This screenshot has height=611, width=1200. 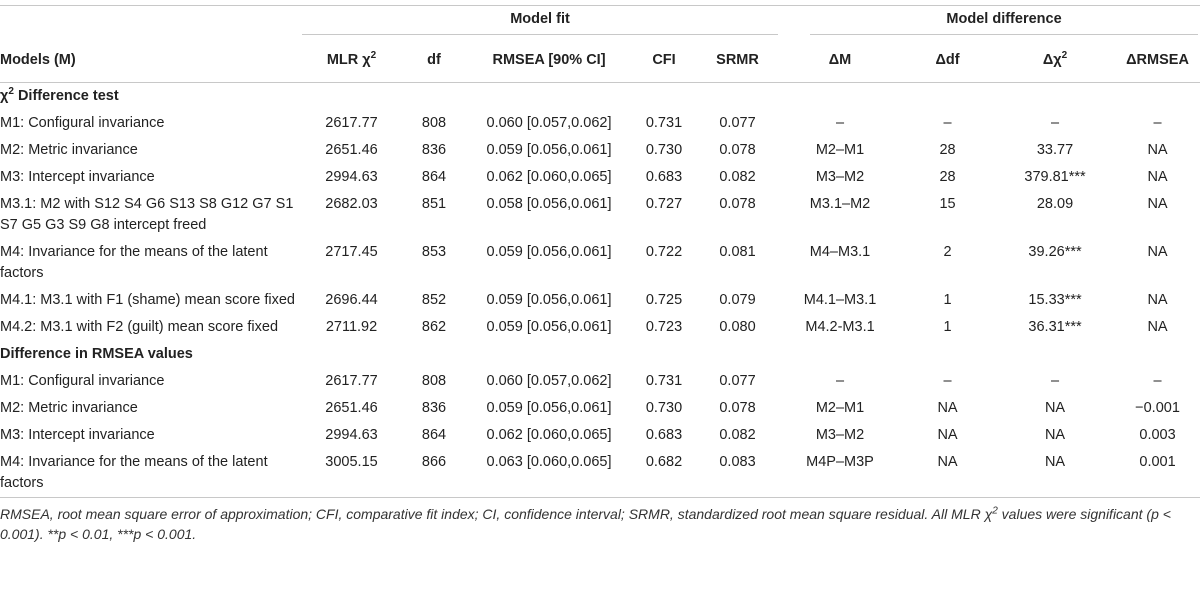 I want to click on text-part: Δχ, so click(x=1052, y=59).